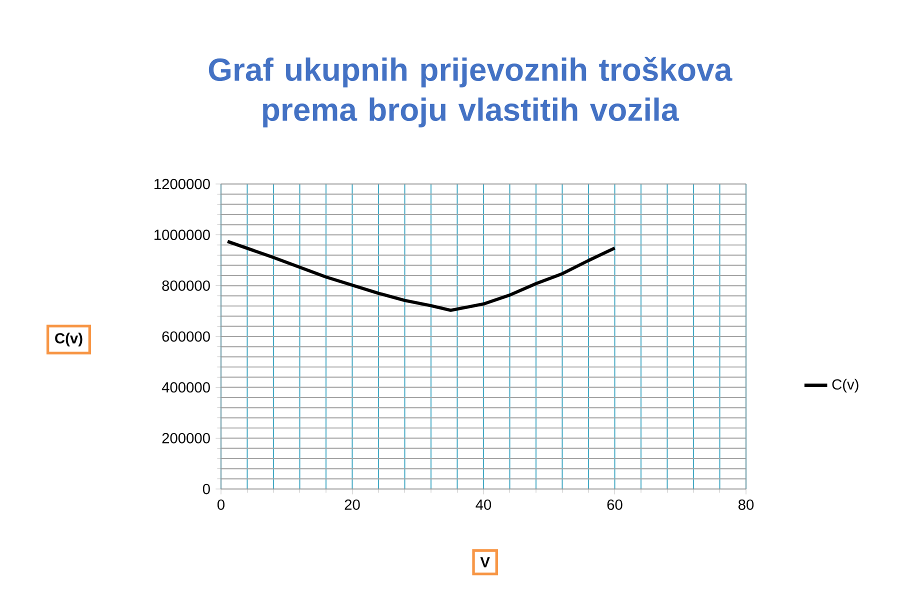 The width and height of the screenshot is (912, 603). What do you see at coordinates (182, 235) in the screenshot?
I see `y-tick-label: 1000000` at bounding box center [182, 235].